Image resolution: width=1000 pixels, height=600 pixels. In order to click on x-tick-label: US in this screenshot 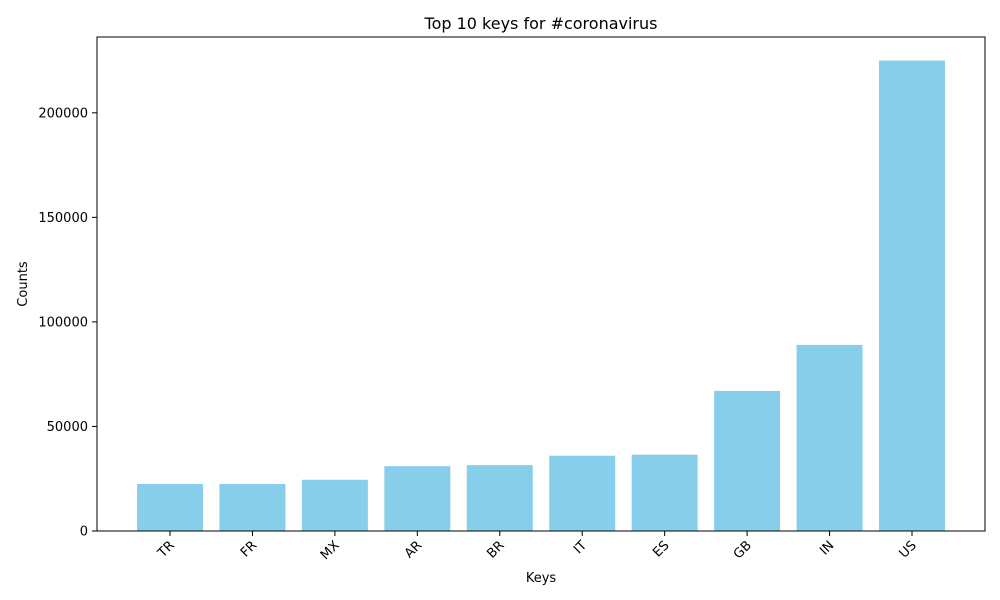, I will do `click(908, 549)`.